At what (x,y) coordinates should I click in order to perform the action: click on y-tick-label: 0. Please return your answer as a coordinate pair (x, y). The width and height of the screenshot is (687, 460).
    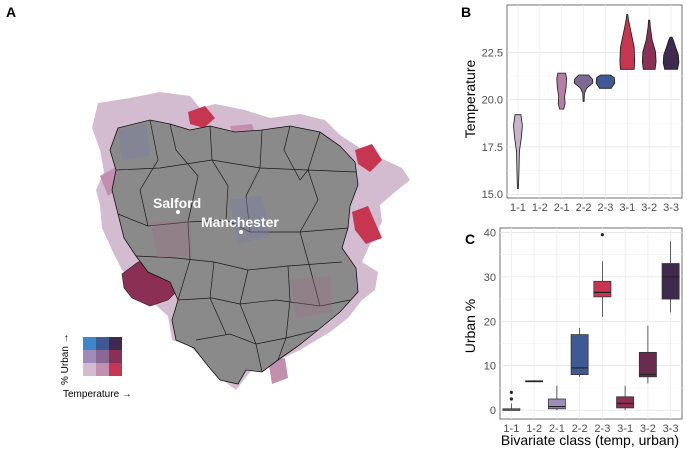
    Looking at the image, I should click on (493, 411).